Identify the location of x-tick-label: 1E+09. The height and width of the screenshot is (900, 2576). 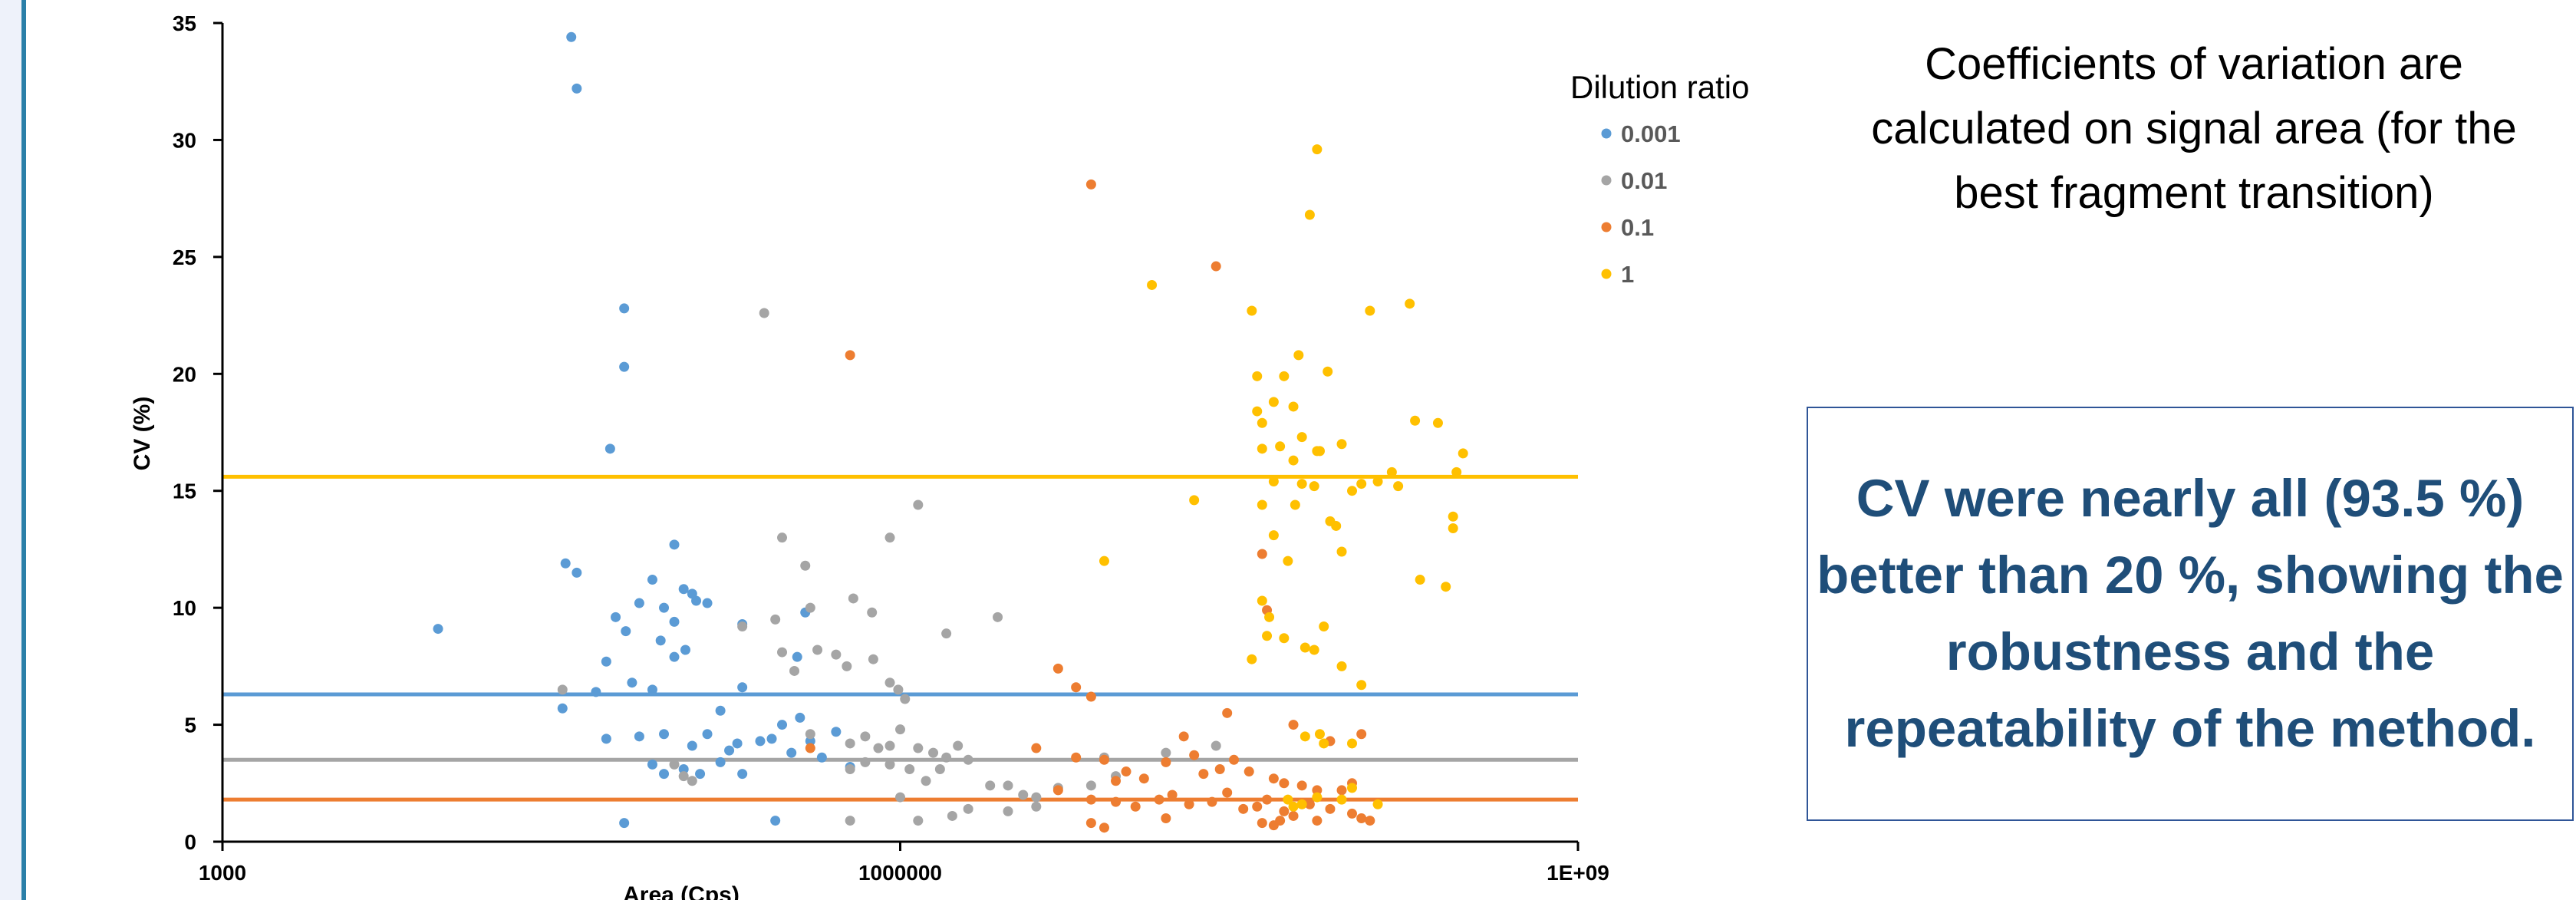
(1578, 873).